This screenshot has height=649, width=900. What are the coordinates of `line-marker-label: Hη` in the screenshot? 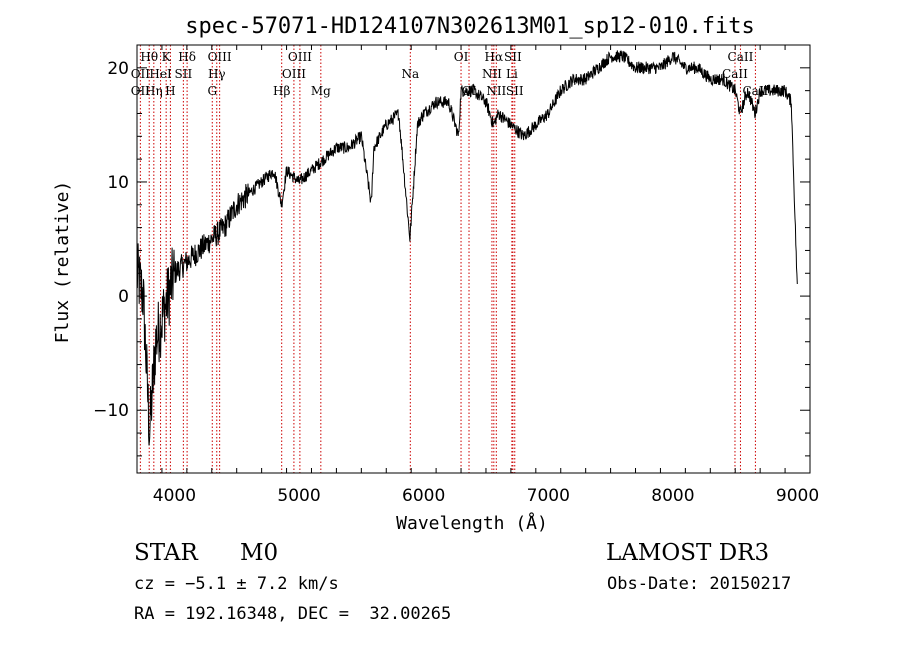 It's located at (154, 91).